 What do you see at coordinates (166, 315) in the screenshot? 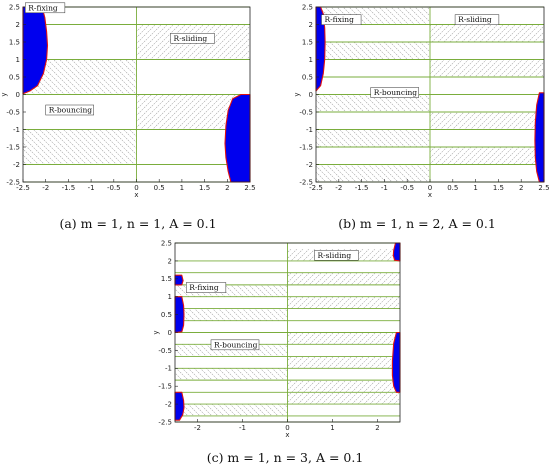
I see `y-tick-label: 0.5` at bounding box center [166, 315].